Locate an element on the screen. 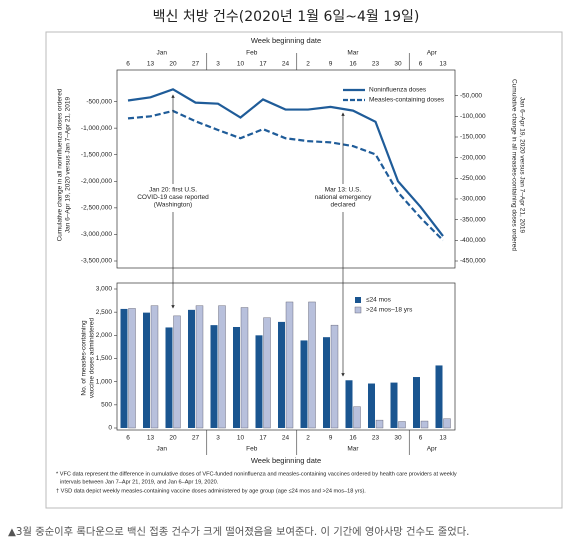  x-tick-label: 9 is located at coordinates (331, 64).